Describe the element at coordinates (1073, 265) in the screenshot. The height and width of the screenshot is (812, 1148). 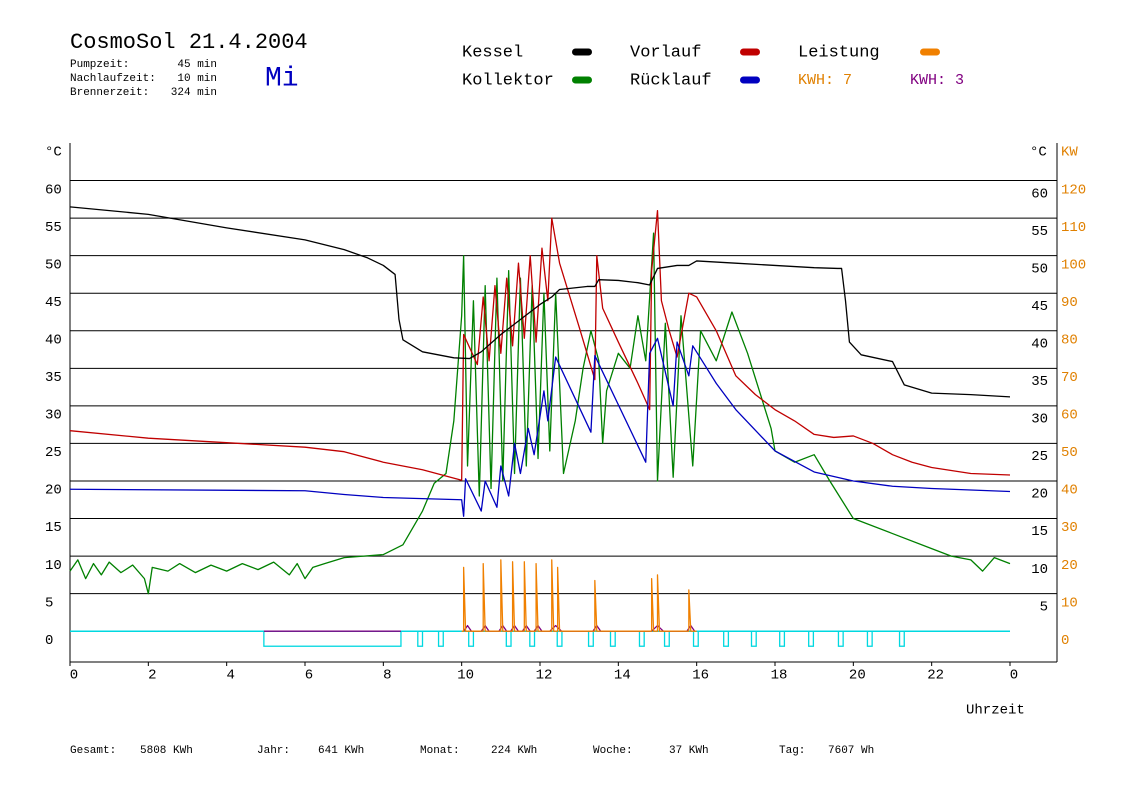
I see `y2-tick-label: 100` at that location.